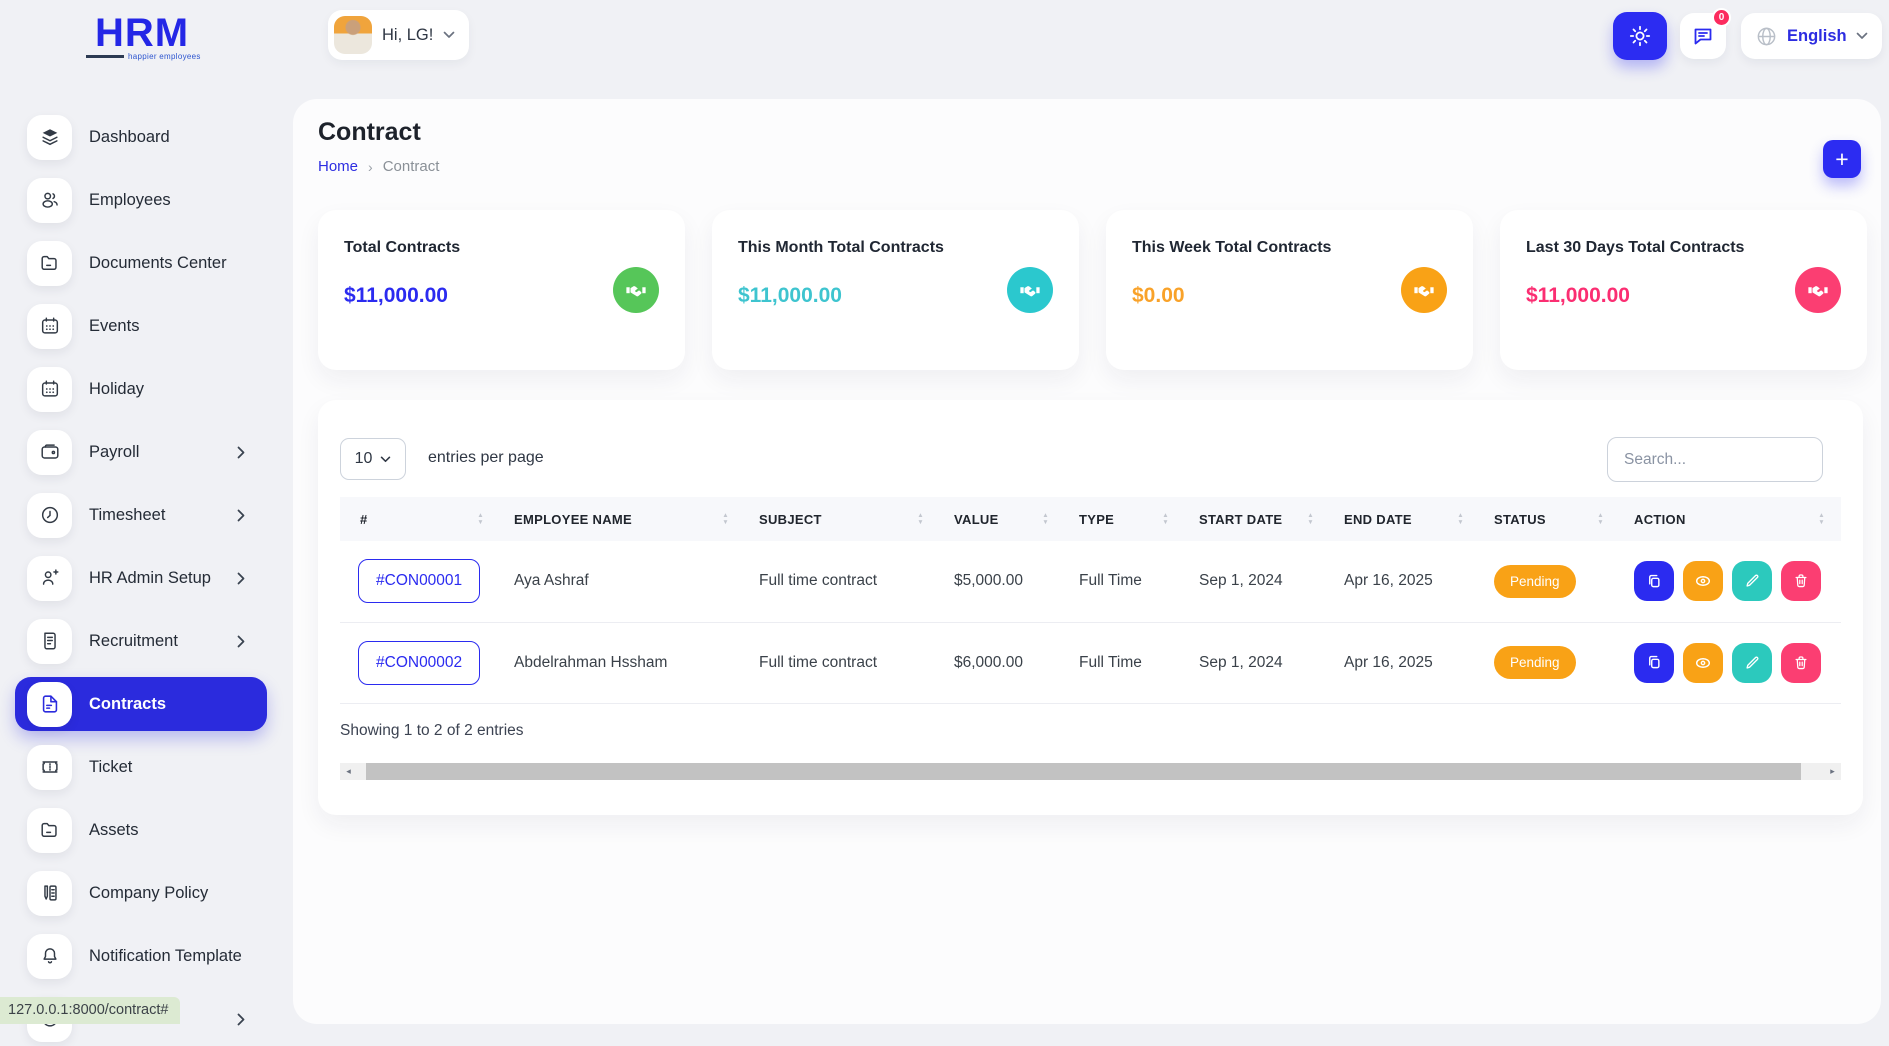  Describe the element at coordinates (252, 578) in the screenshot. I see `chevron-right-icon` at that location.